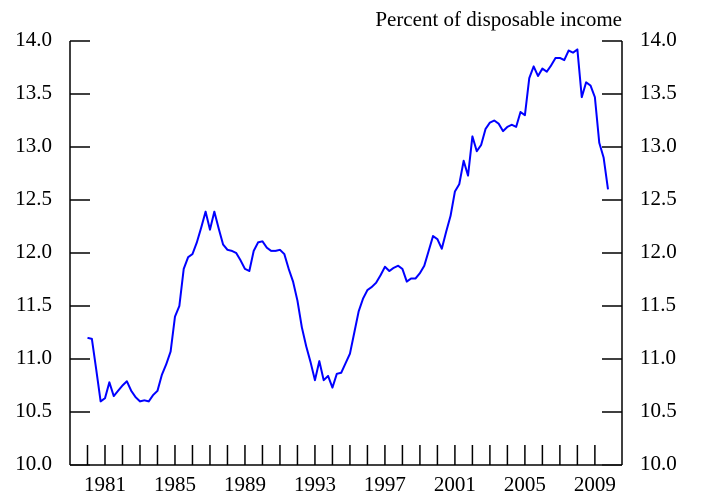  Describe the element at coordinates (33, 198) in the screenshot. I see `y-tick-label: 12.5` at that location.